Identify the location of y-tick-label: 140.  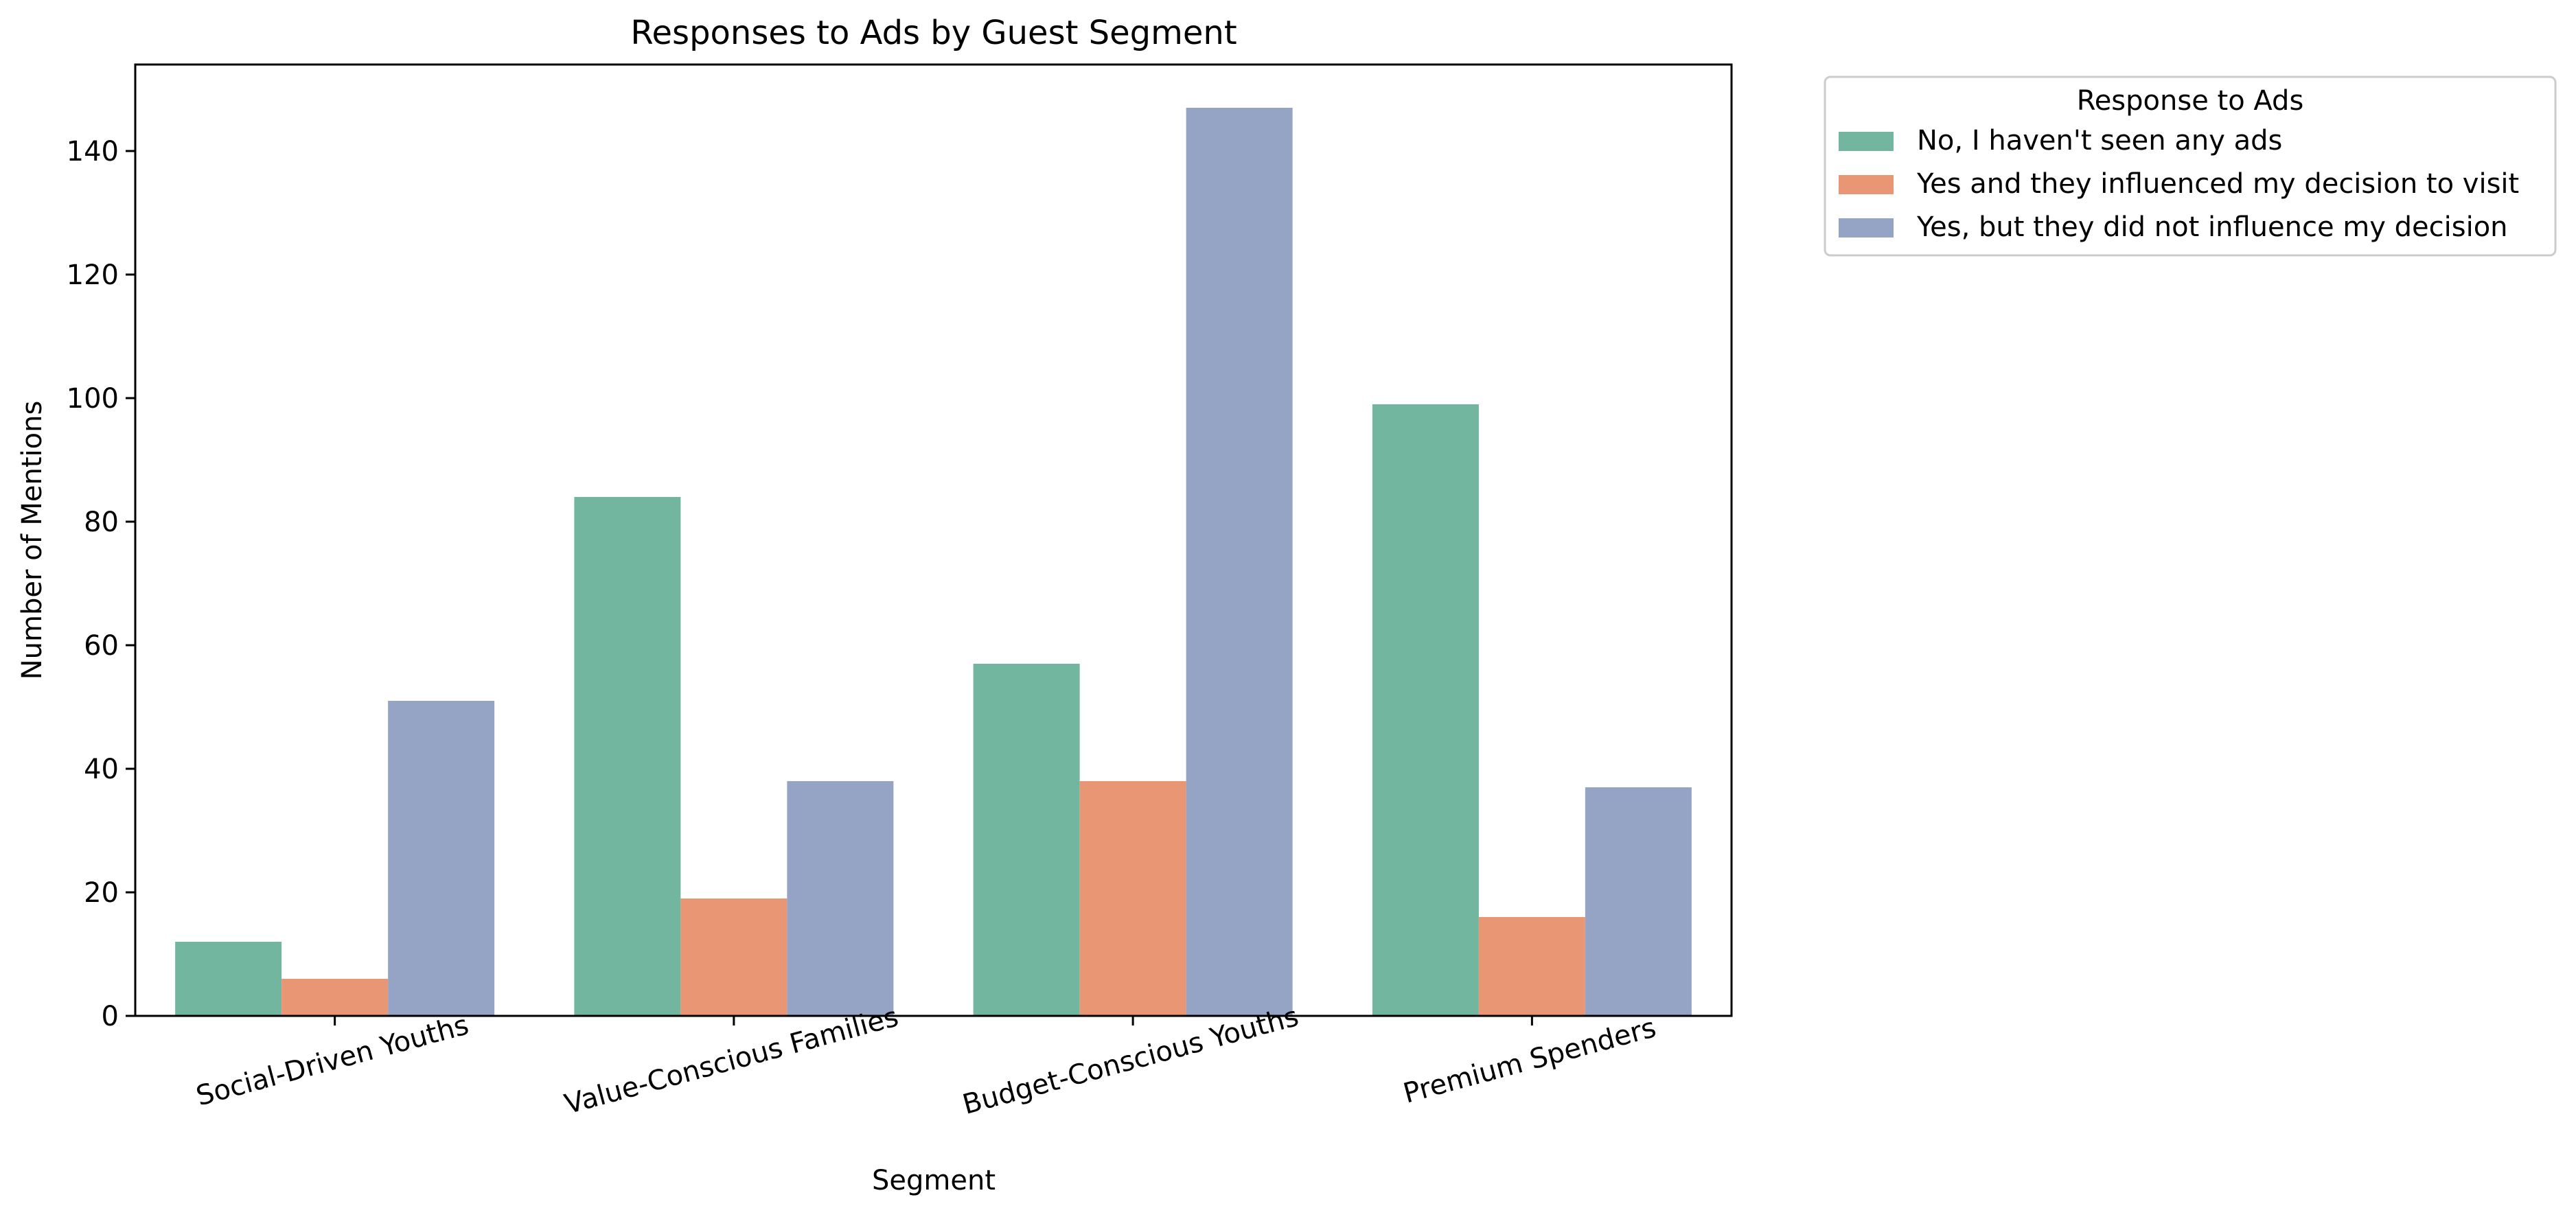
(93, 151).